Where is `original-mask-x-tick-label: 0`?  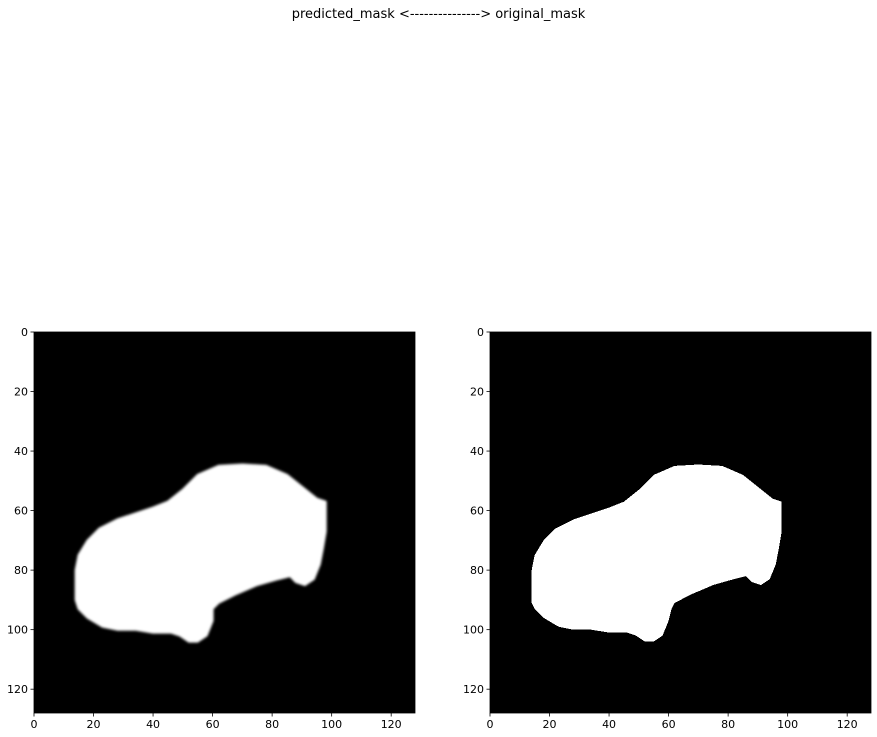 original-mask-x-tick-label: 0 is located at coordinates (490, 724).